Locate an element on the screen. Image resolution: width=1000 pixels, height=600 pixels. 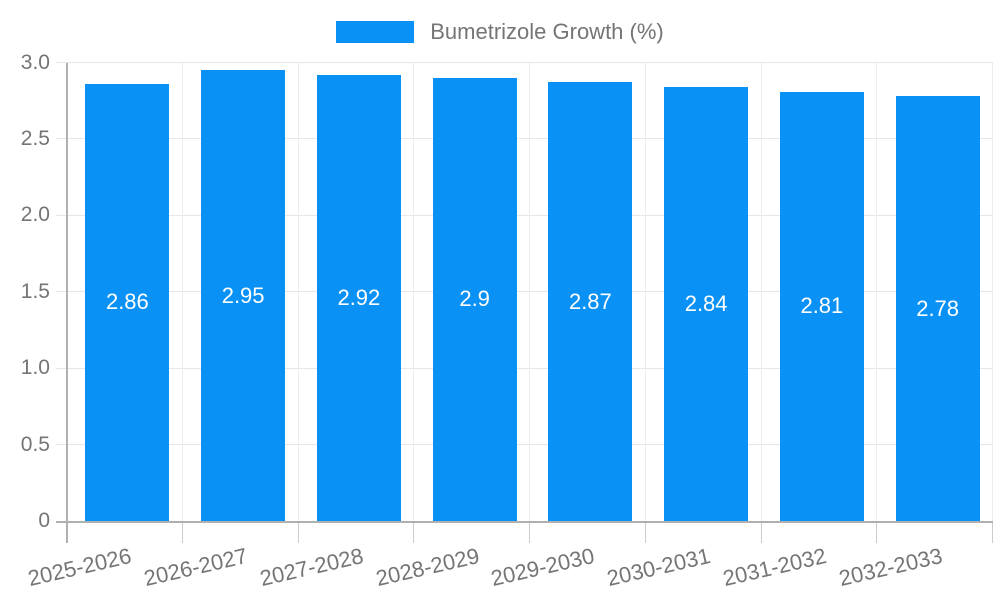
y-tick-label: 1.5 is located at coordinates (35, 291).